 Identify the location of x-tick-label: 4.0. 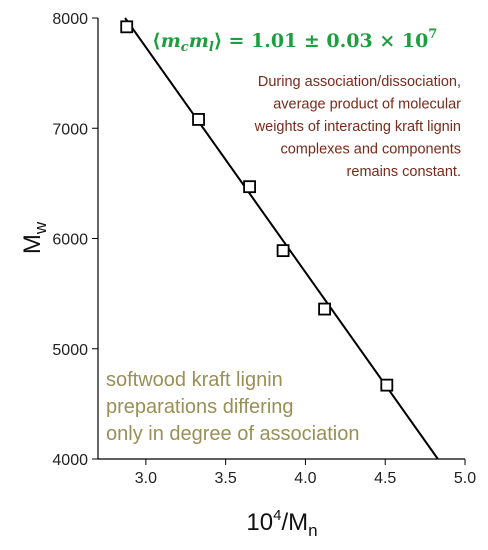
(305, 478).